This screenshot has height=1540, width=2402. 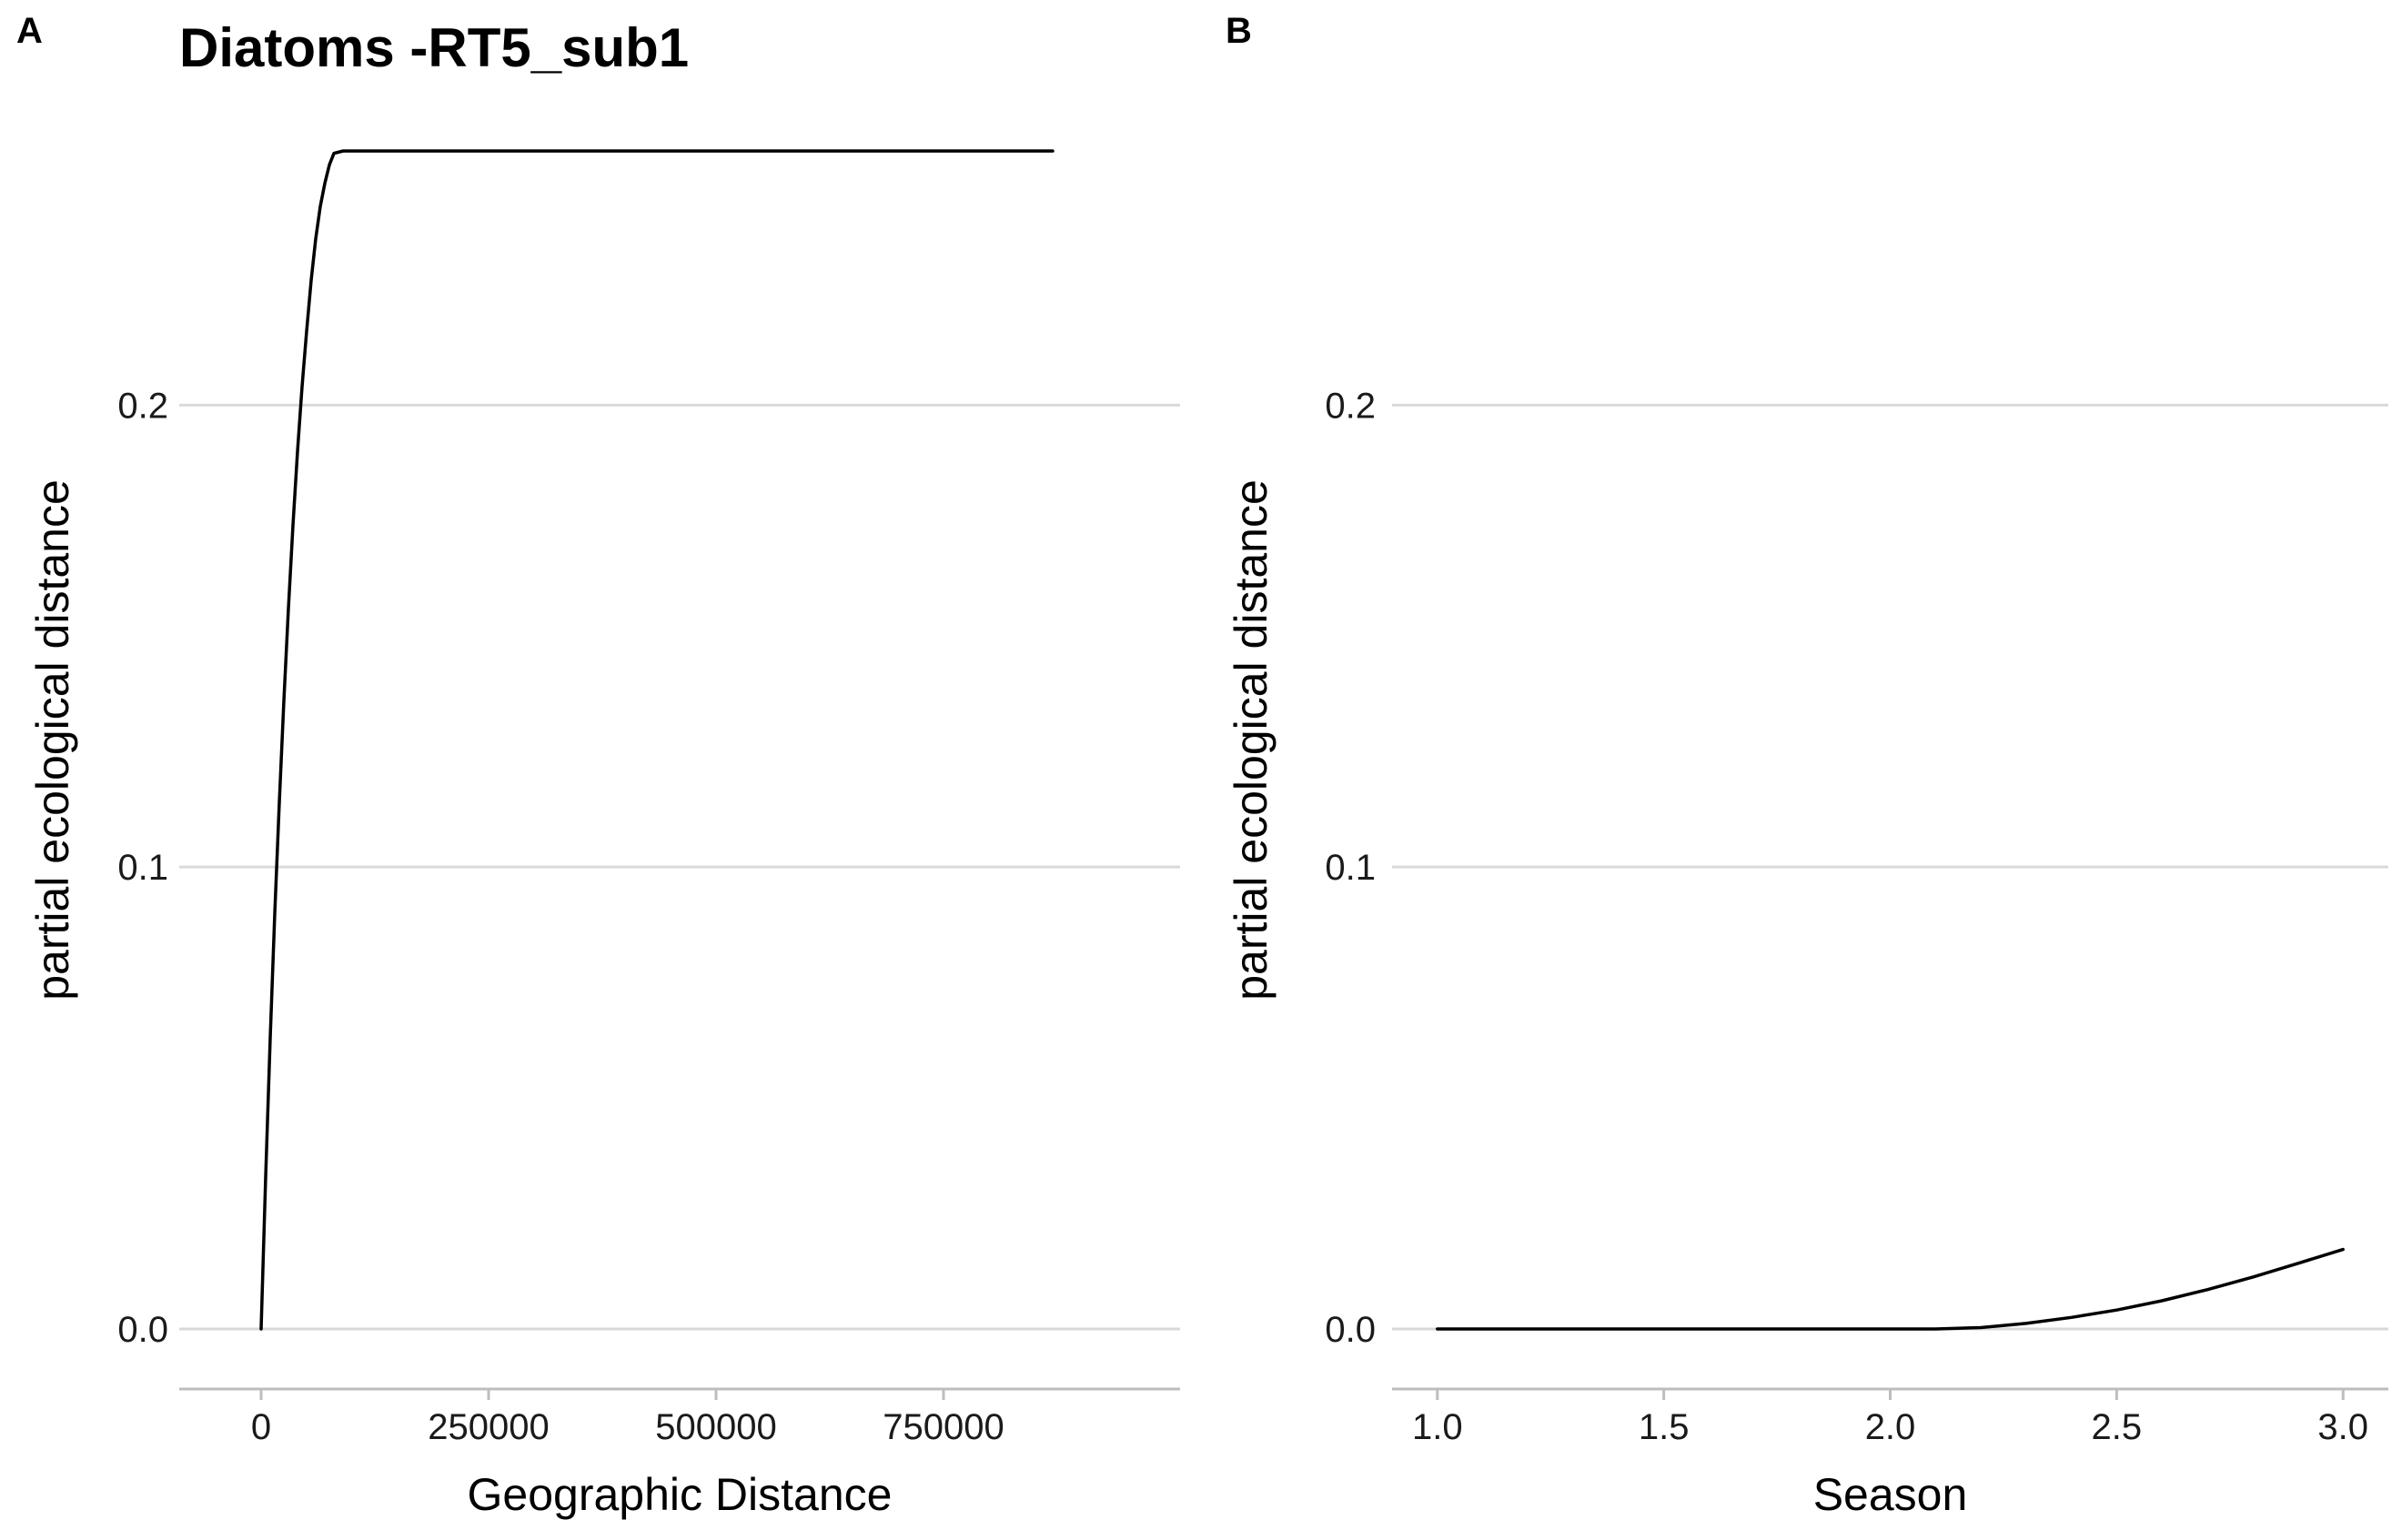 What do you see at coordinates (1890, 1289) in the screenshot?
I see `series-line` at bounding box center [1890, 1289].